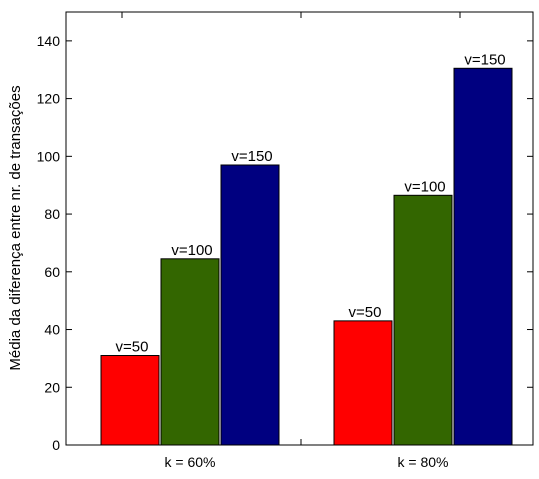 This screenshot has width=539, height=479. What do you see at coordinates (52, 330) in the screenshot?
I see `y-tick-label: 40` at bounding box center [52, 330].